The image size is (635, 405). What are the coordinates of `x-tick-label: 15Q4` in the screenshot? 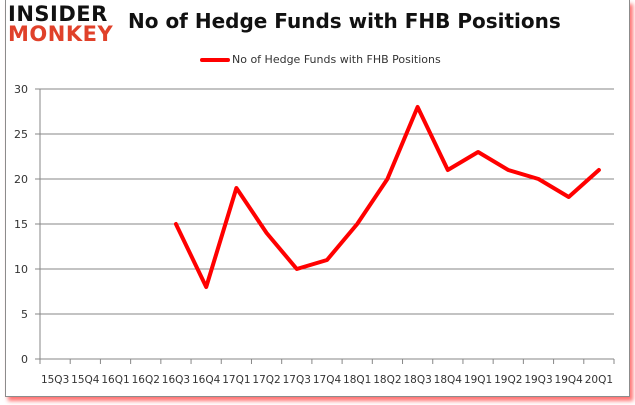 It's located at (85, 380).